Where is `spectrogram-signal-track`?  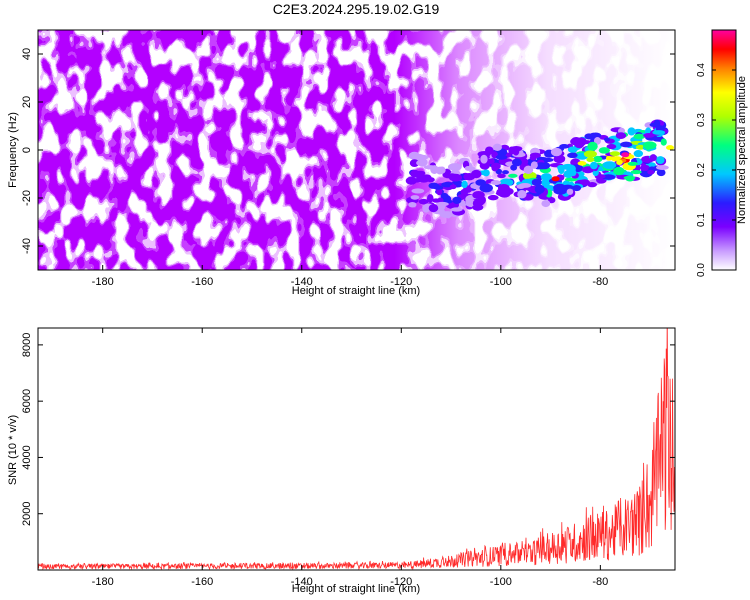
spectrogram-signal-track is located at coordinates (540, 169).